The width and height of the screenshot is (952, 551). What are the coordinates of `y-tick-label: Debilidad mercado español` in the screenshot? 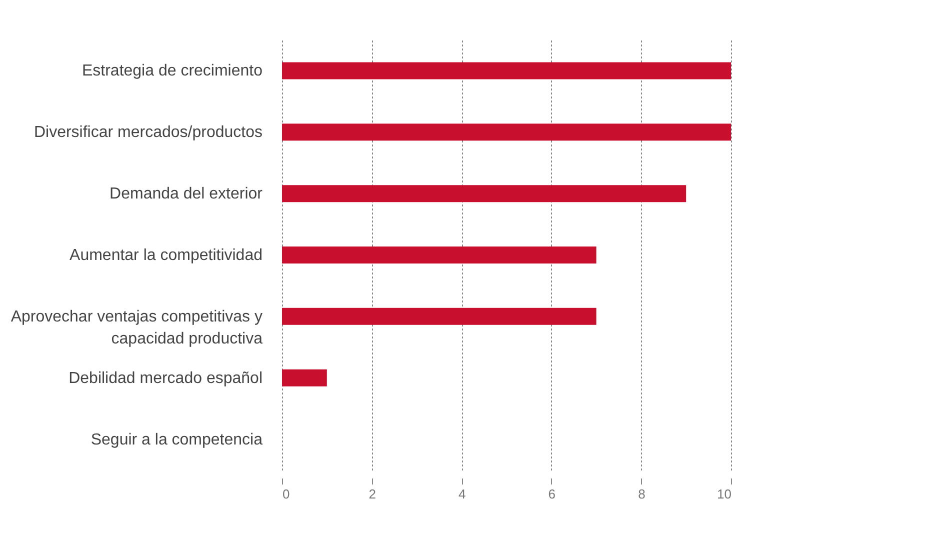 It's located at (165, 378).